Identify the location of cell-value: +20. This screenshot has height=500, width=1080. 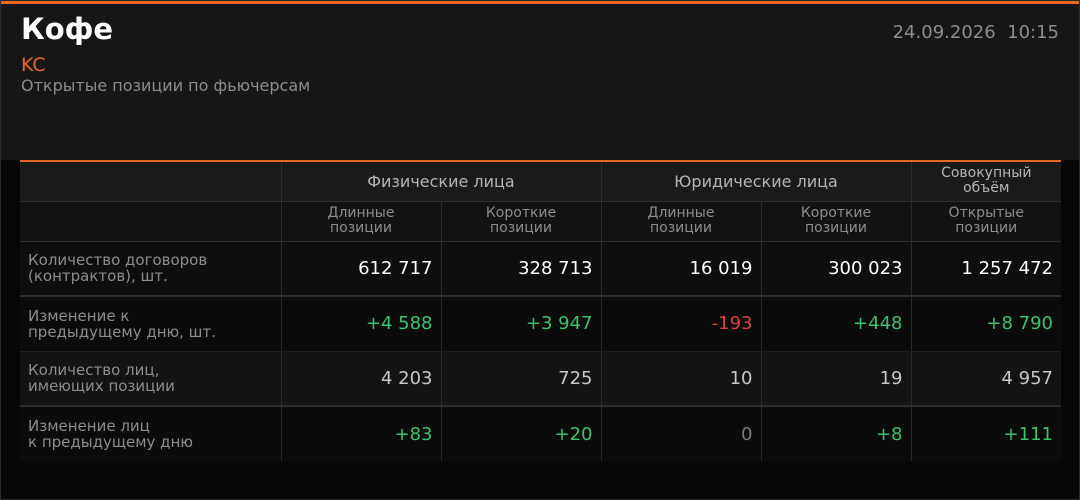
(520, 433).